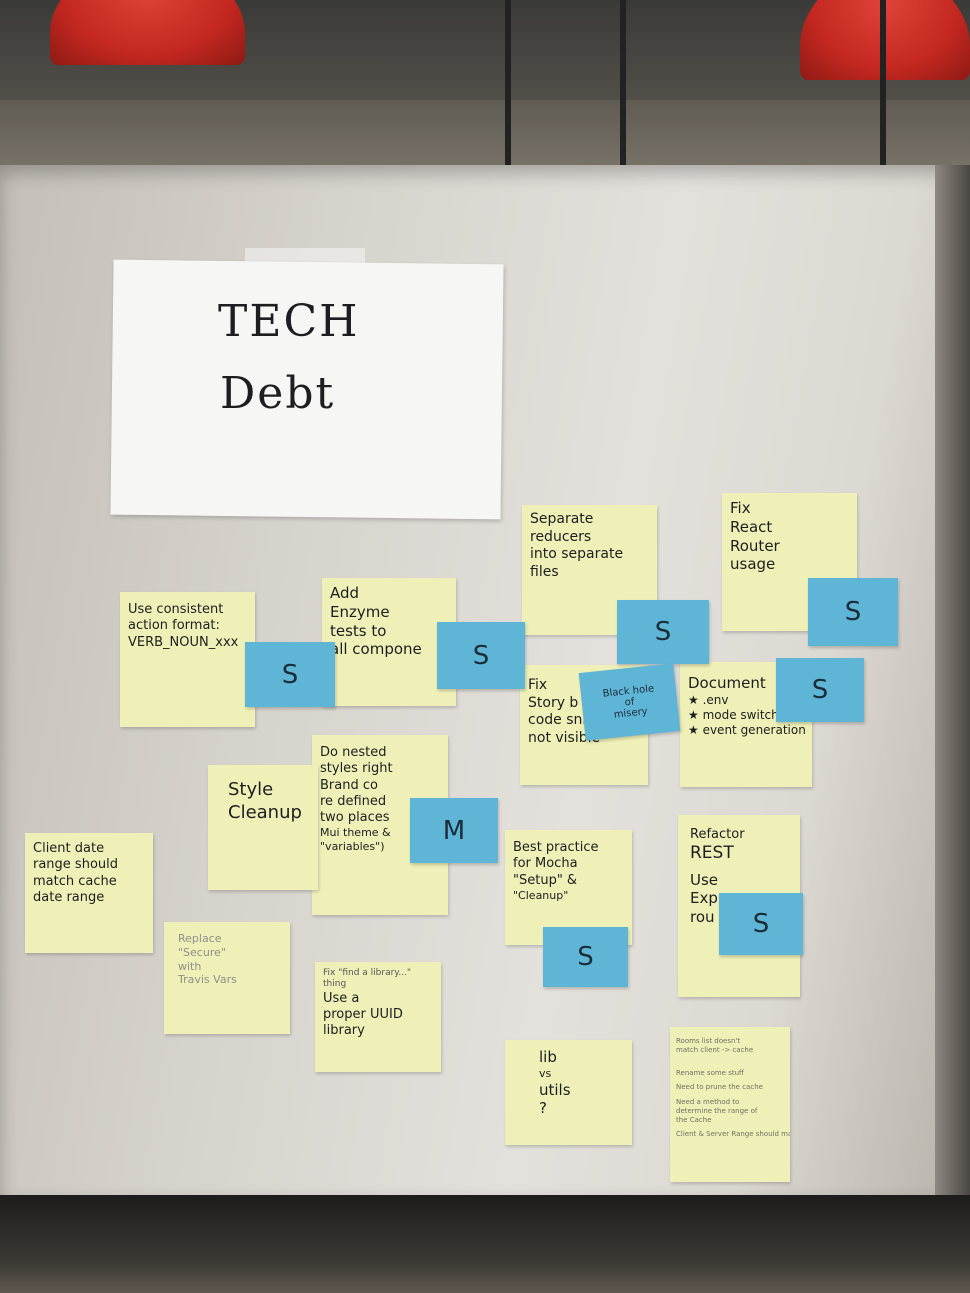 The height and width of the screenshot is (1293, 970). Describe the element at coordinates (704, 898) in the screenshot. I see `note-line: Exp` at that location.